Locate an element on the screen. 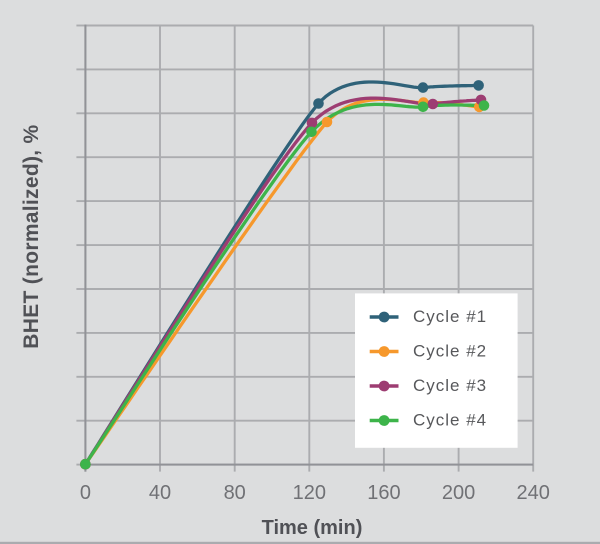 The width and height of the screenshot is (600, 544). svg-text: 80 is located at coordinates (235, 493).